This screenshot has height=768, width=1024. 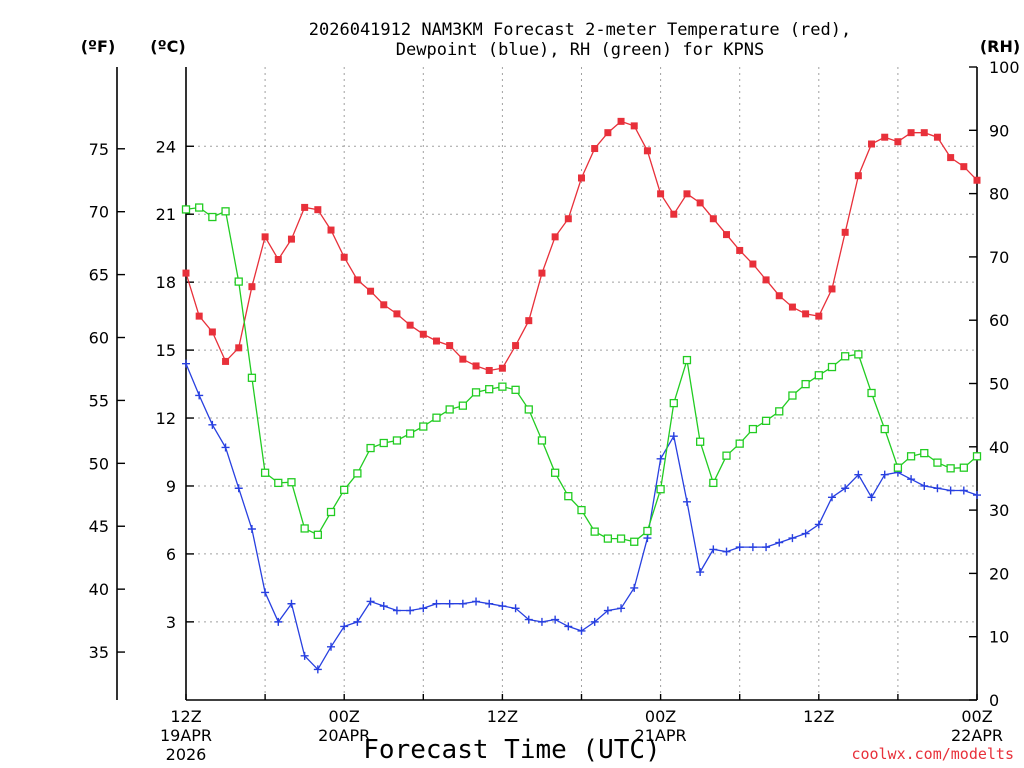 I want to click on rh-tick-label: 40, so click(x=999, y=447).